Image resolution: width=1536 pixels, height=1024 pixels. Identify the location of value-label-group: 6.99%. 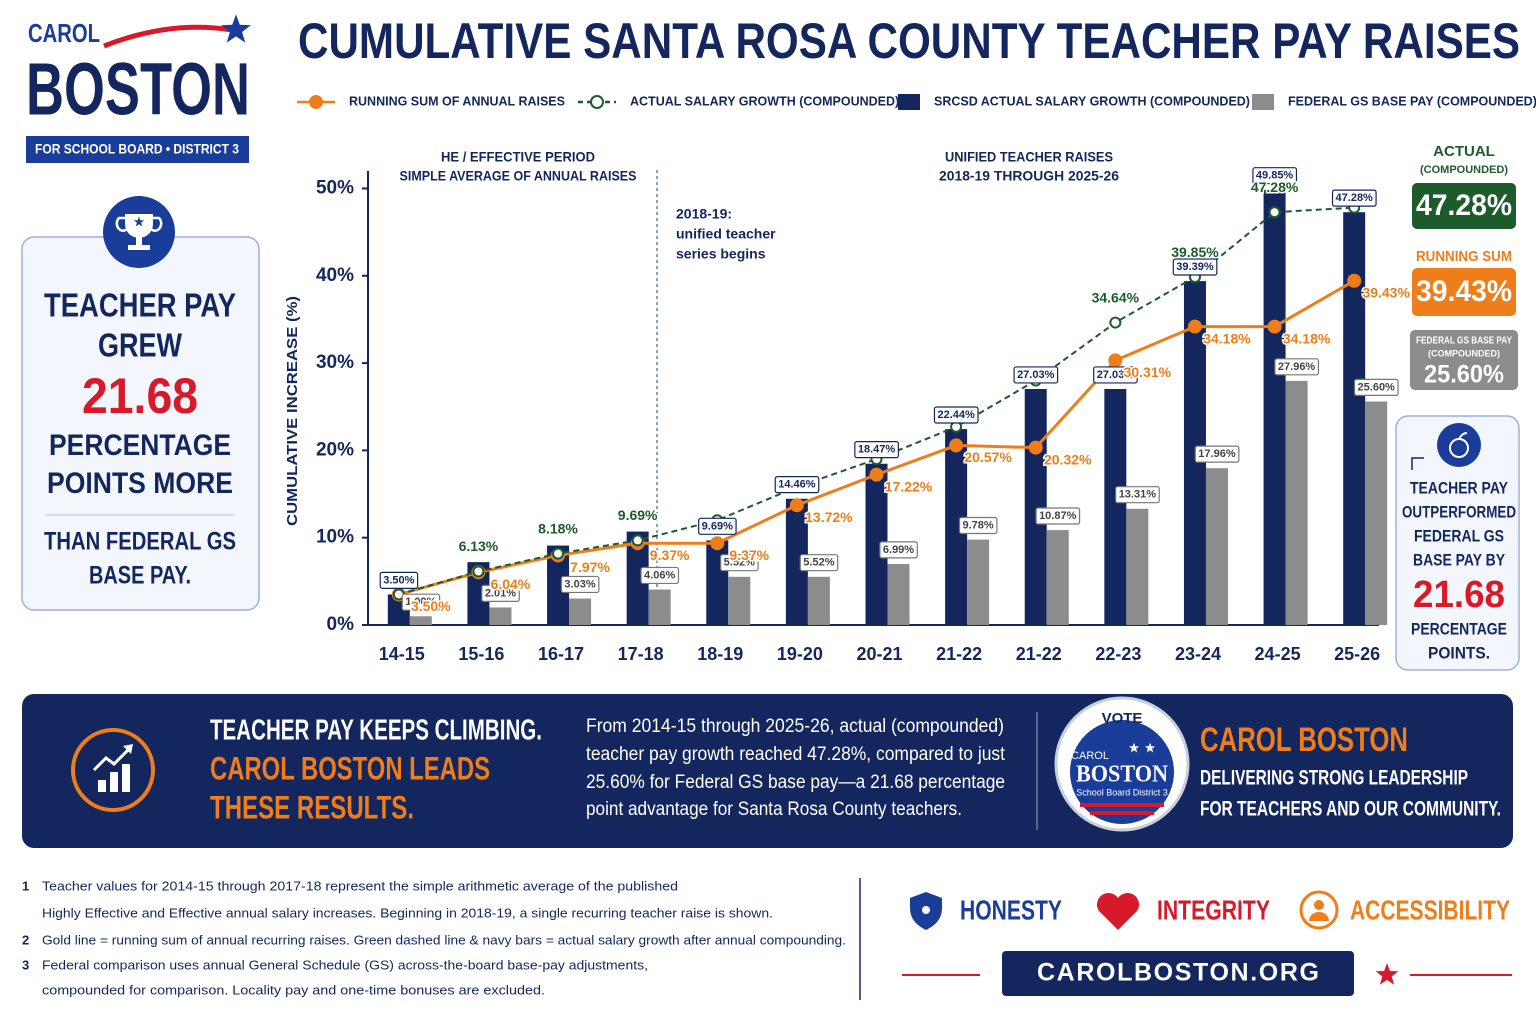
(898, 550).